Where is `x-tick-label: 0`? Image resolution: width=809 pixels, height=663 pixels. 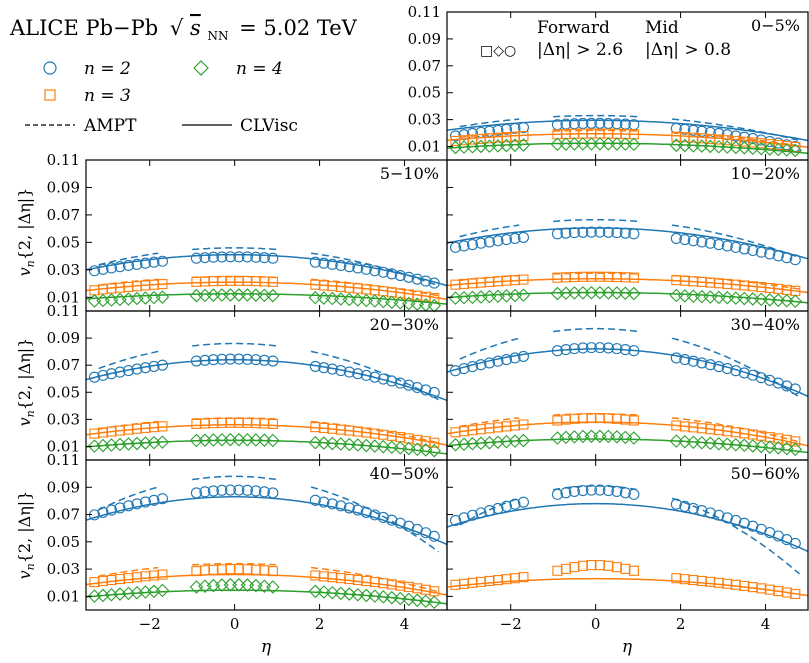 x-tick-label: 0 is located at coordinates (596, 624).